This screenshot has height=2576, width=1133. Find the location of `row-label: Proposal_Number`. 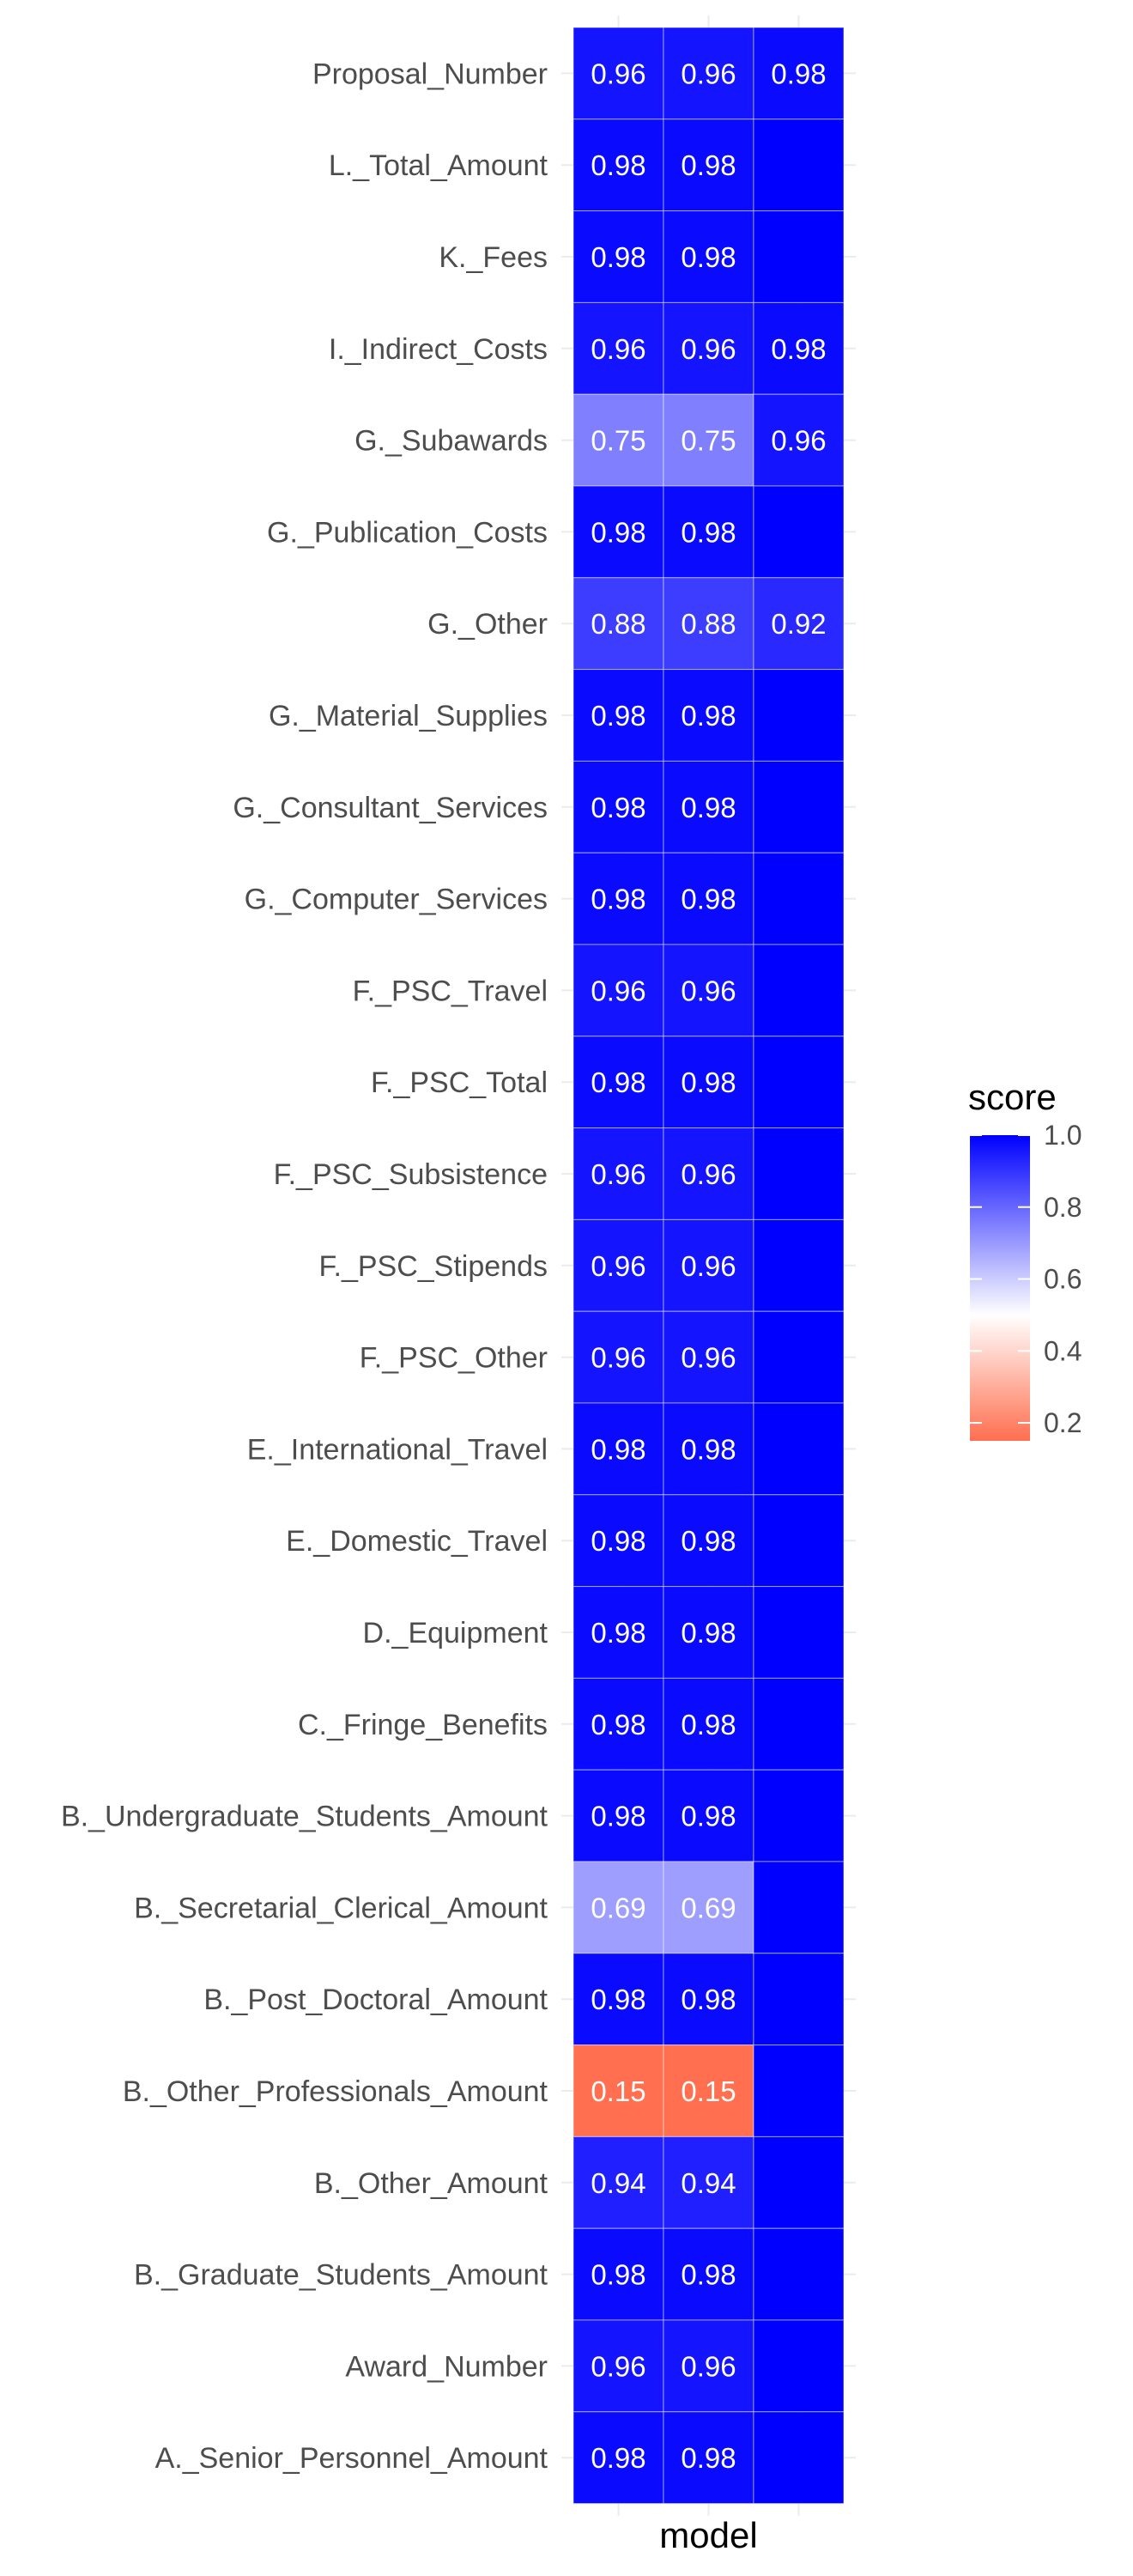

row-label: Proposal_Number is located at coordinates (430, 74).